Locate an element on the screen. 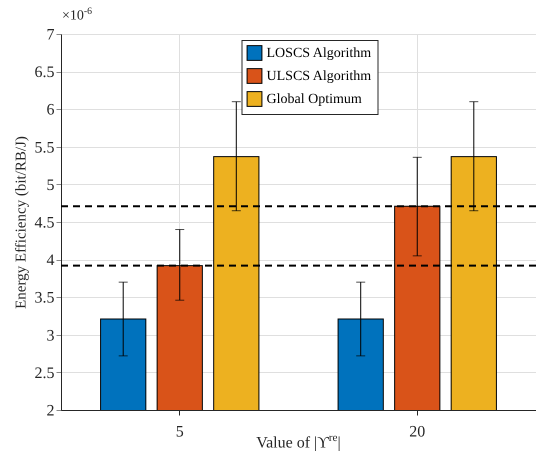  legend-label: Global Optimum is located at coordinates (314, 99).